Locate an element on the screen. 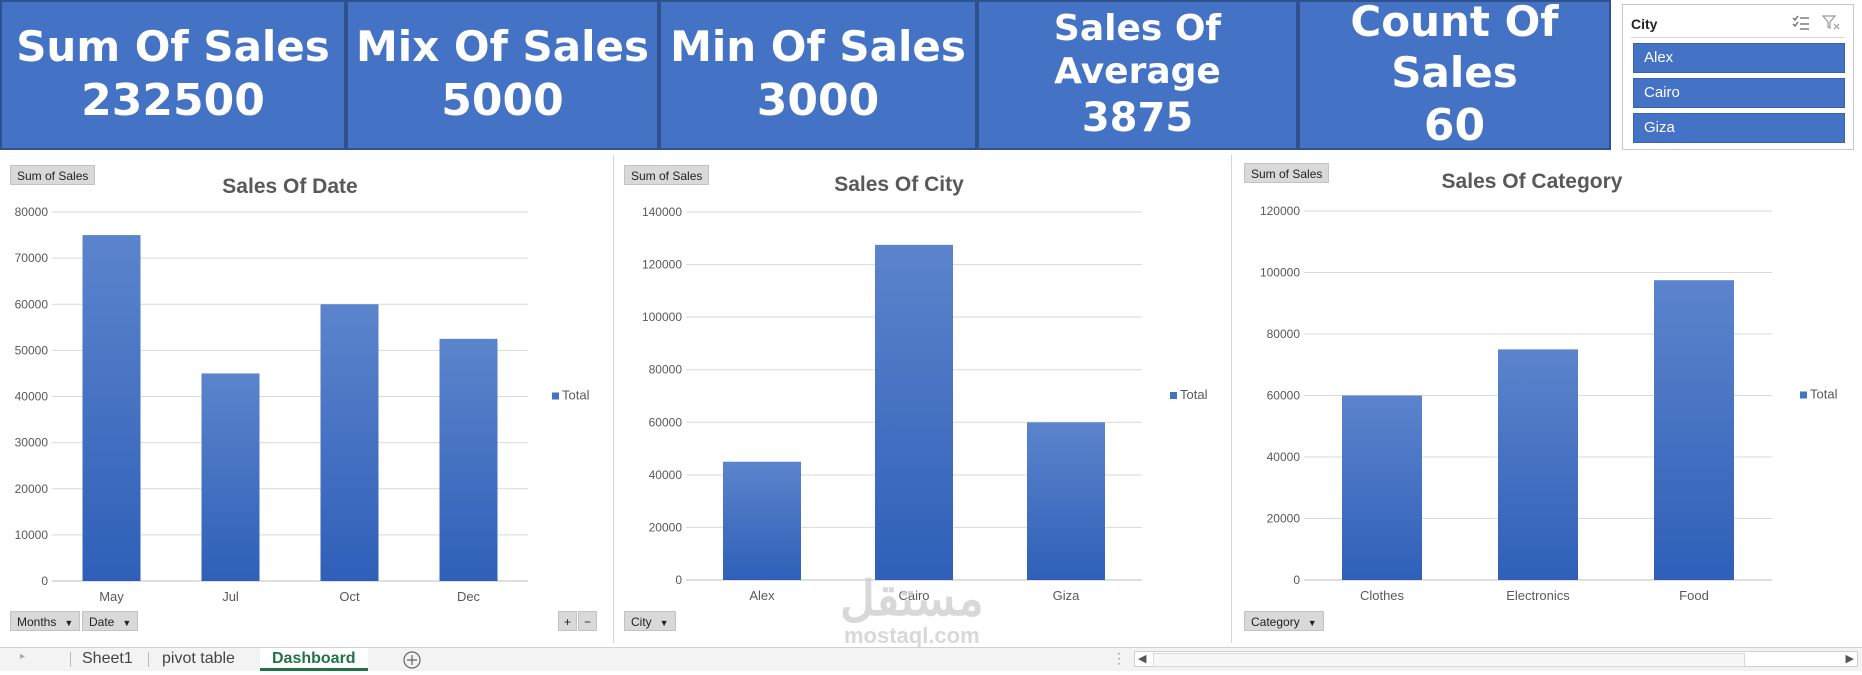 The width and height of the screenshot is (1862, 675). bar-electronics is located at coordinates (1538, 464).